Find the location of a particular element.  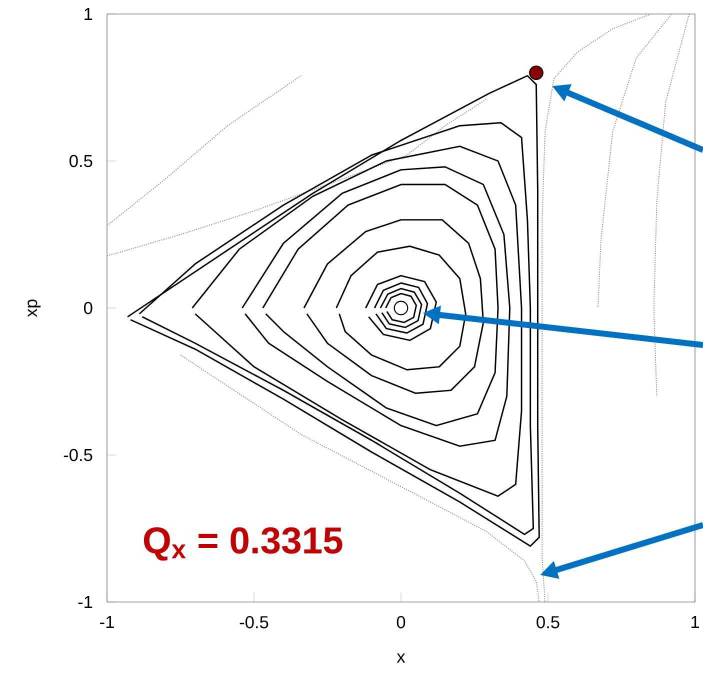

x-tick-label: 1 is located at coordinates (695, 622).